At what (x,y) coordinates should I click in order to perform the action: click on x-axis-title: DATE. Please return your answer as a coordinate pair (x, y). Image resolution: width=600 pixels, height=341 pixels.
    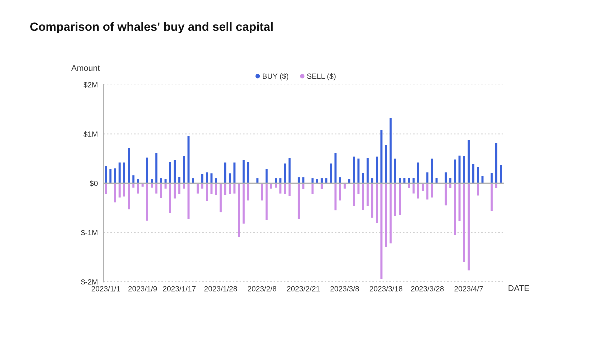
    Looking at the image, I should click on (519, 289).